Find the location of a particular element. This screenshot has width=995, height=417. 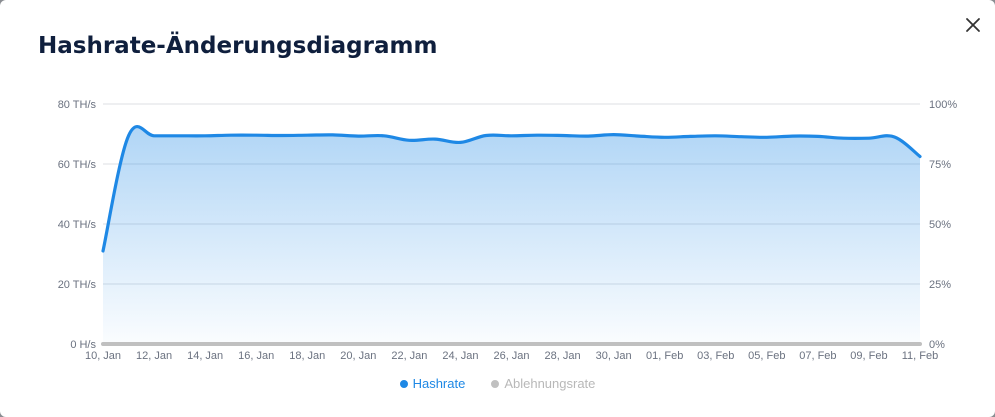

close-button is located at coordinates (972, 24).